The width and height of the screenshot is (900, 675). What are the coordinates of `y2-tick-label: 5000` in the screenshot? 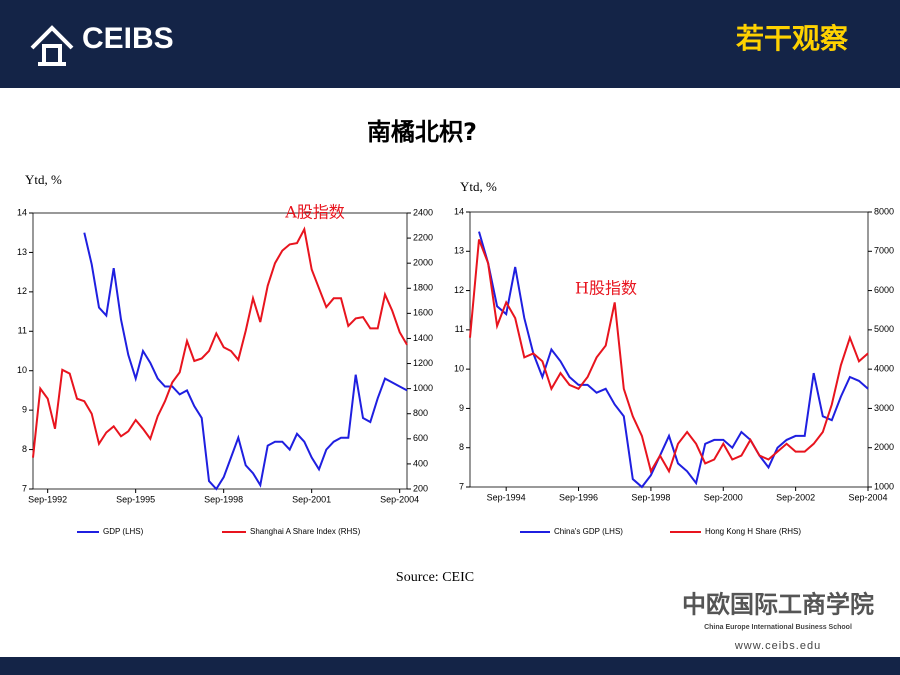 It's located at (884, 329).